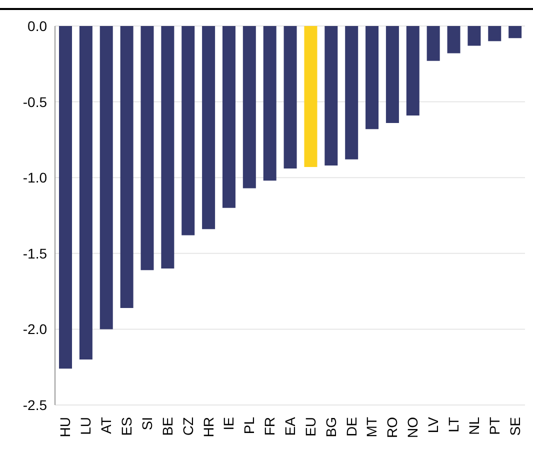 The width and height of the screenshot is (533, 450). What do you see at coordinates (392, 427) in the screenshot?
I see `x-tick-label: RO` at bounding box center [392, 427].